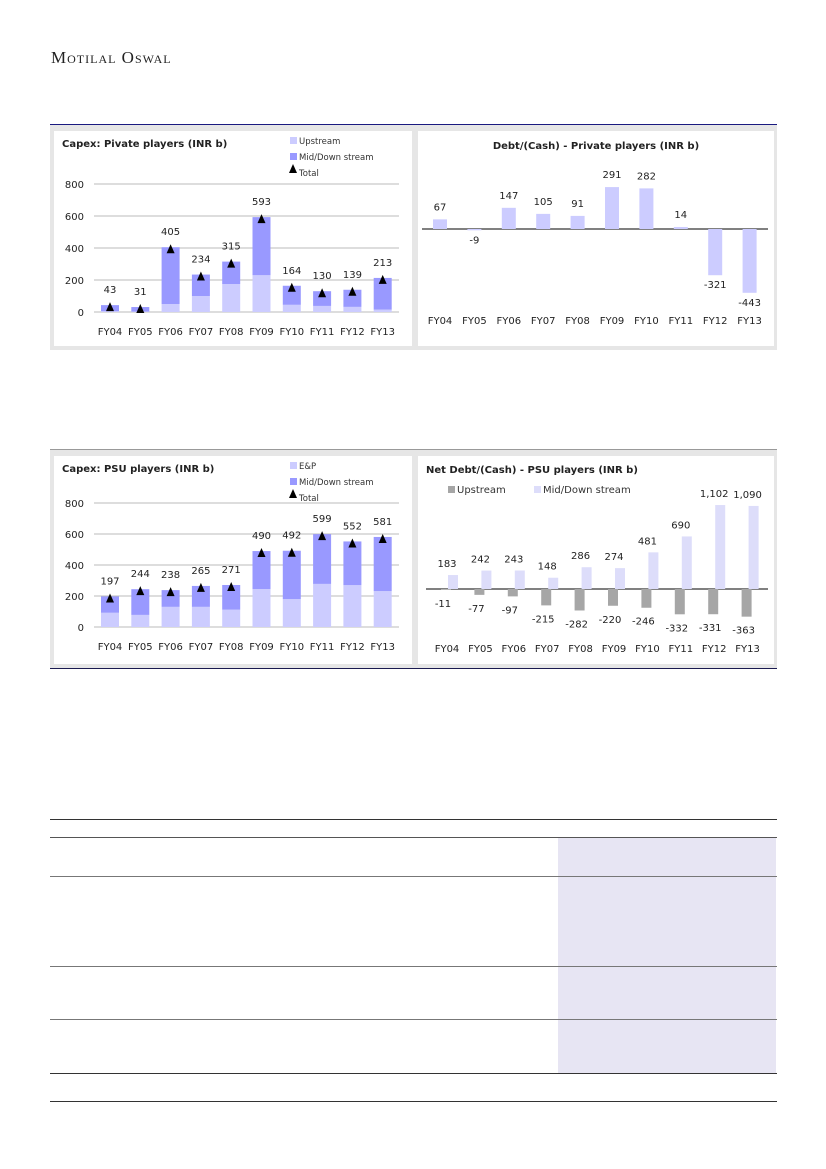 Image resolution: width=826 pixels, height=1169 pixels. I want to click on data-label: 105, so click(543, 202).